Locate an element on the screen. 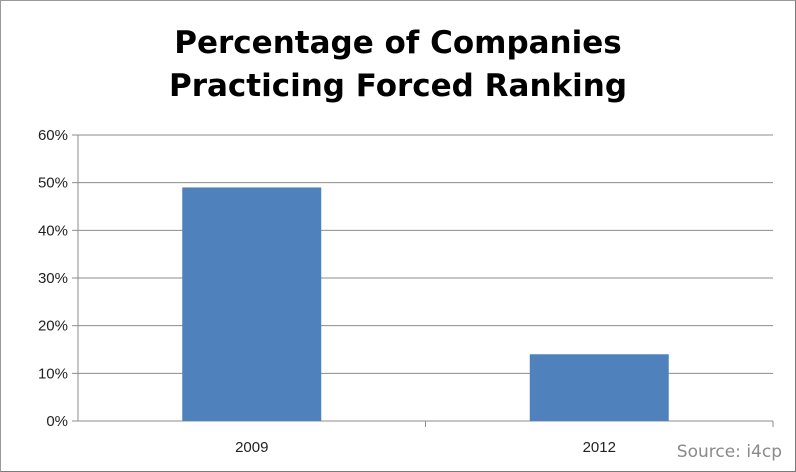 The width and height of the screenshot is (796, 472). y-tick-label: 50% is located at coordinates (53, 183).